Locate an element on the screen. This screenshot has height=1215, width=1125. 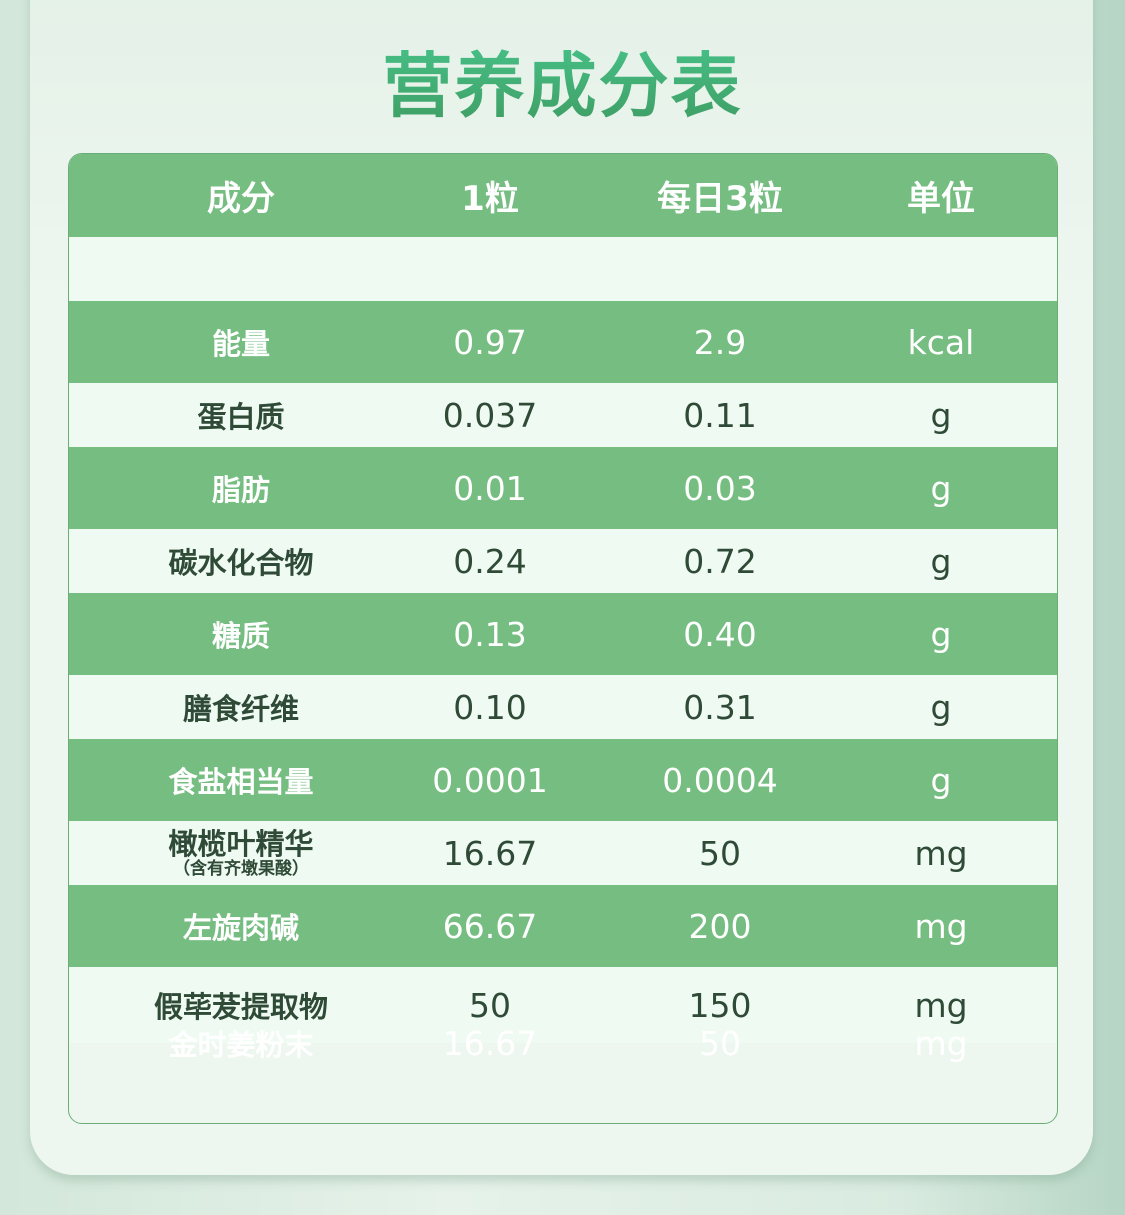
cell-text: 0.0001 is located at coordinates (490, 780).